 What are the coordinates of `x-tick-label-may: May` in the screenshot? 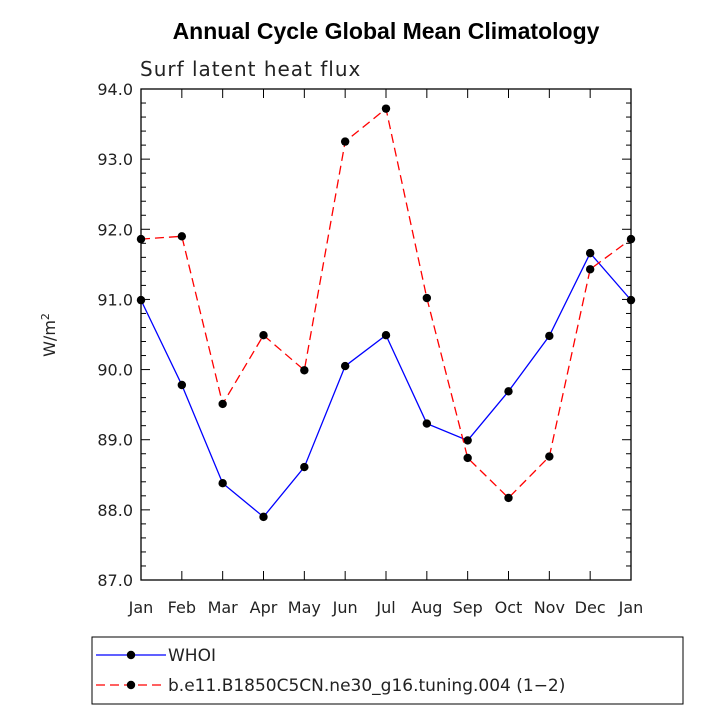 It's located at (304, 607).